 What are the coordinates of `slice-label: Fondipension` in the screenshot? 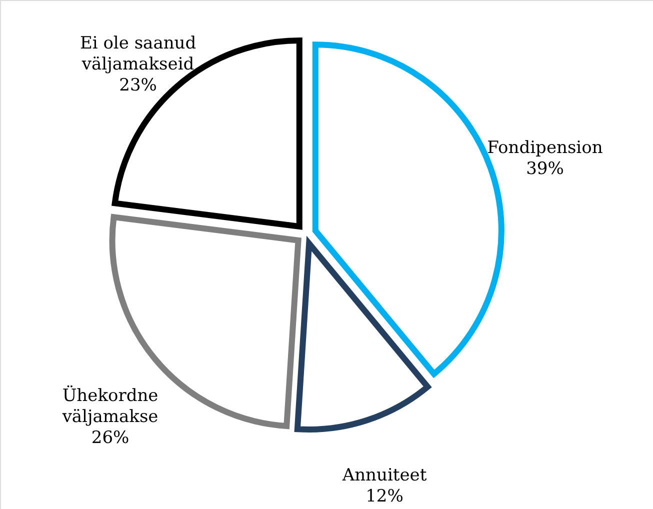 It's located at (545, 148).